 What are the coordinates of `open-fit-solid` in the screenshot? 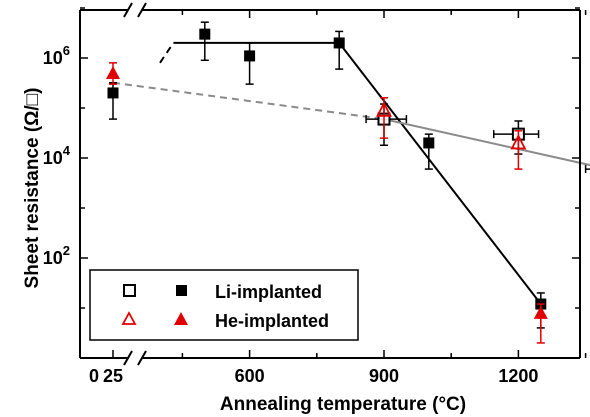 It's located at (486, 142).